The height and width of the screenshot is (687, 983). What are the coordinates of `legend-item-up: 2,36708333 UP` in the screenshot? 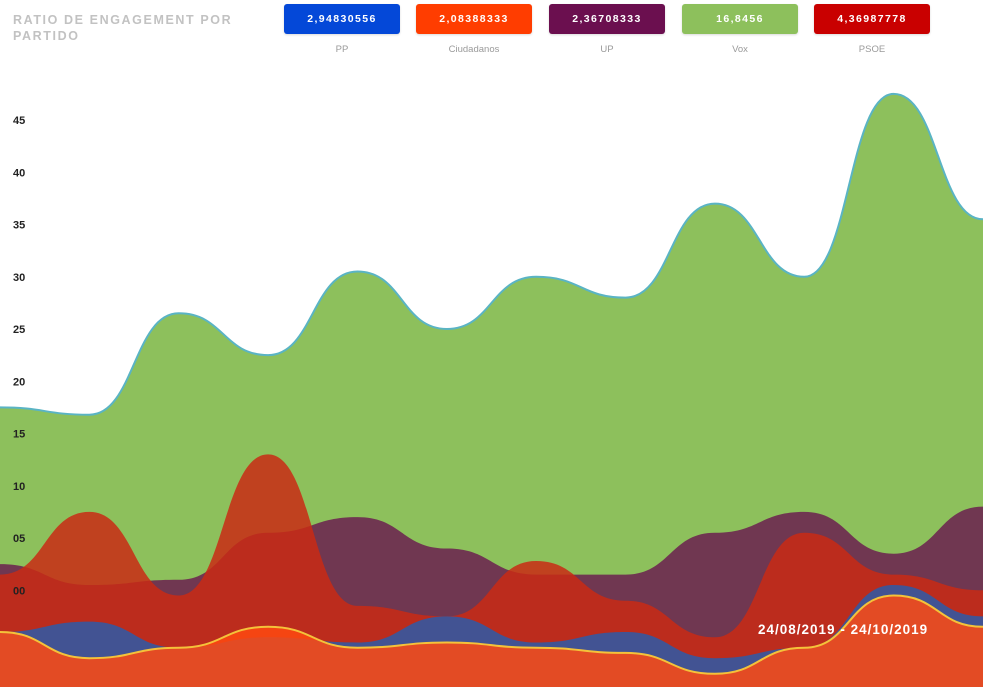 It's located at (607, 29).